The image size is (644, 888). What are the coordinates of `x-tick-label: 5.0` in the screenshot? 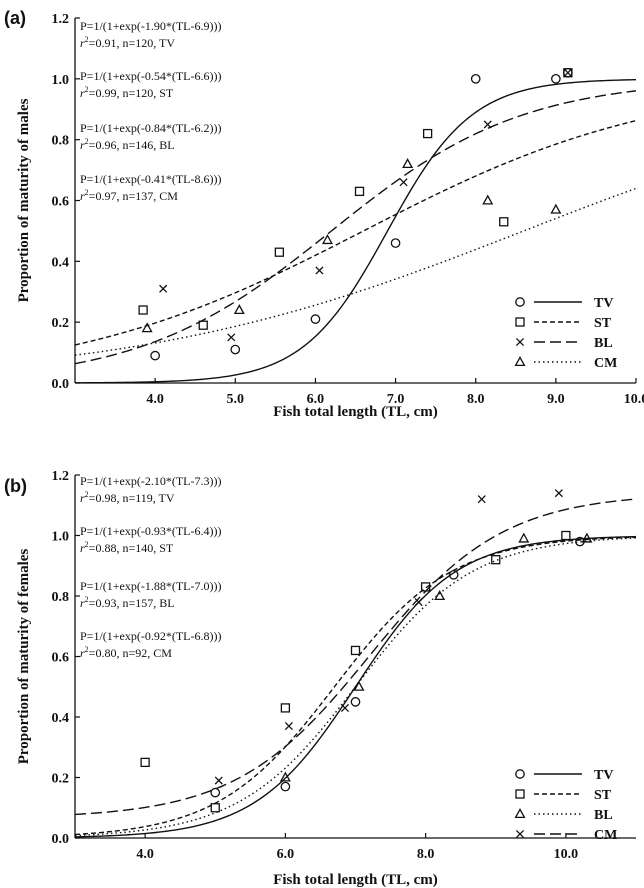 It's located at (236, 399).